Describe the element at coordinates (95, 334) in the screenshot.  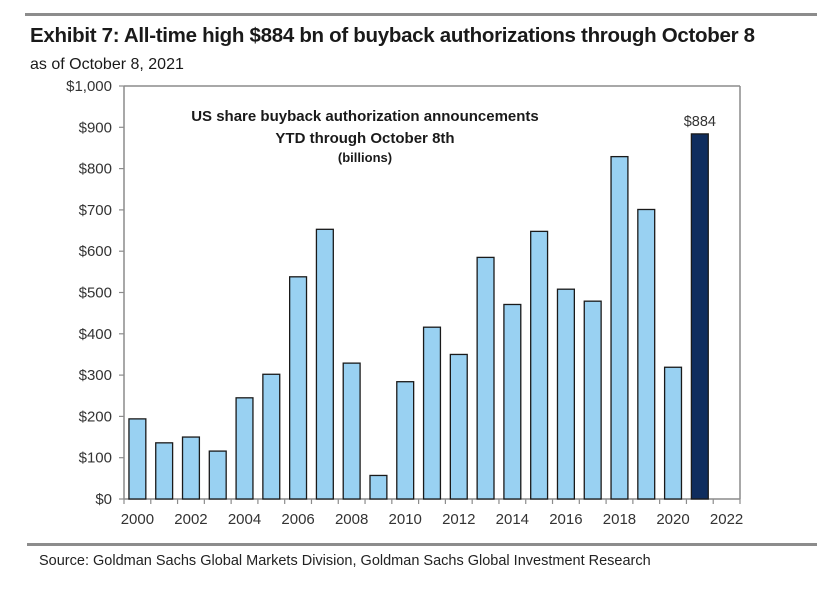
I see `y-tick-label: $400` at that location.